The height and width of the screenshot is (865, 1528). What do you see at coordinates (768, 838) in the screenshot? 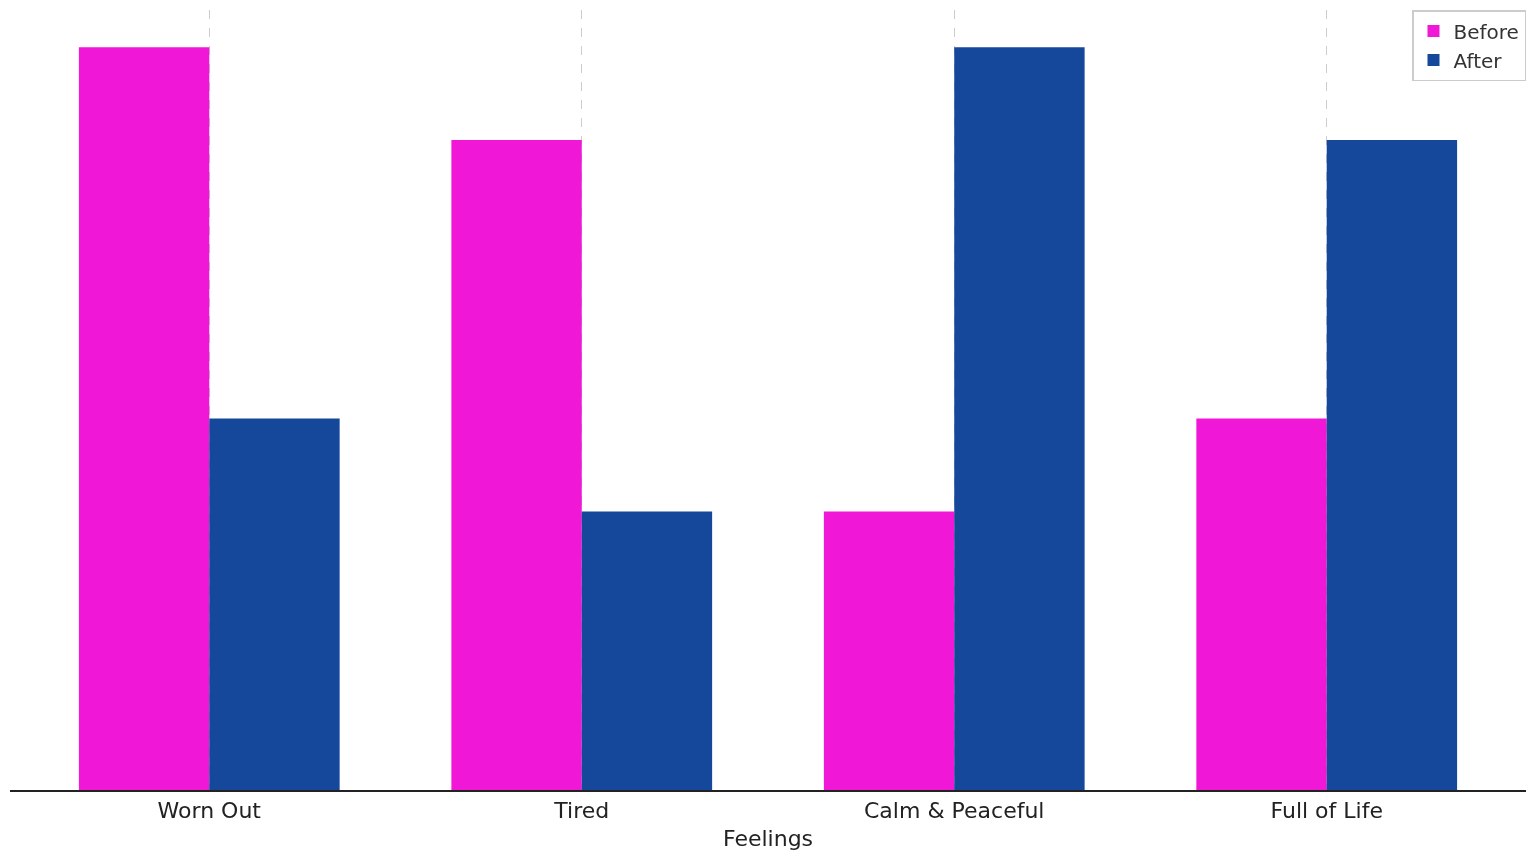
I see `x-axis-title: Feelings` at bounding box center [768, 838].